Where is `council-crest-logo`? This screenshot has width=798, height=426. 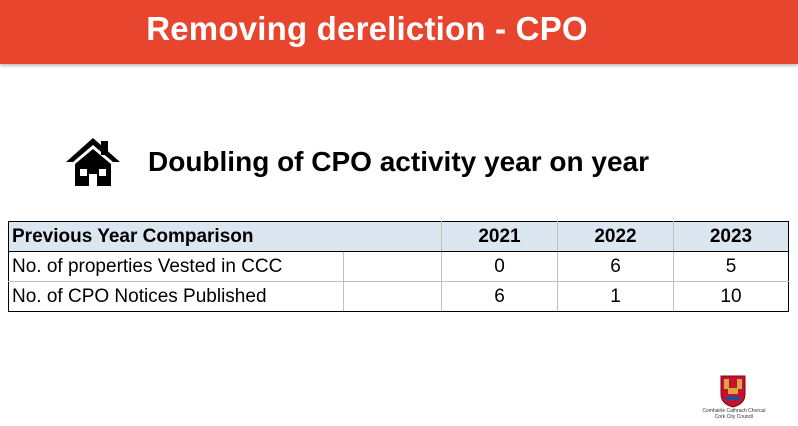 council-crest-logo is located at coordinates (733, 391).